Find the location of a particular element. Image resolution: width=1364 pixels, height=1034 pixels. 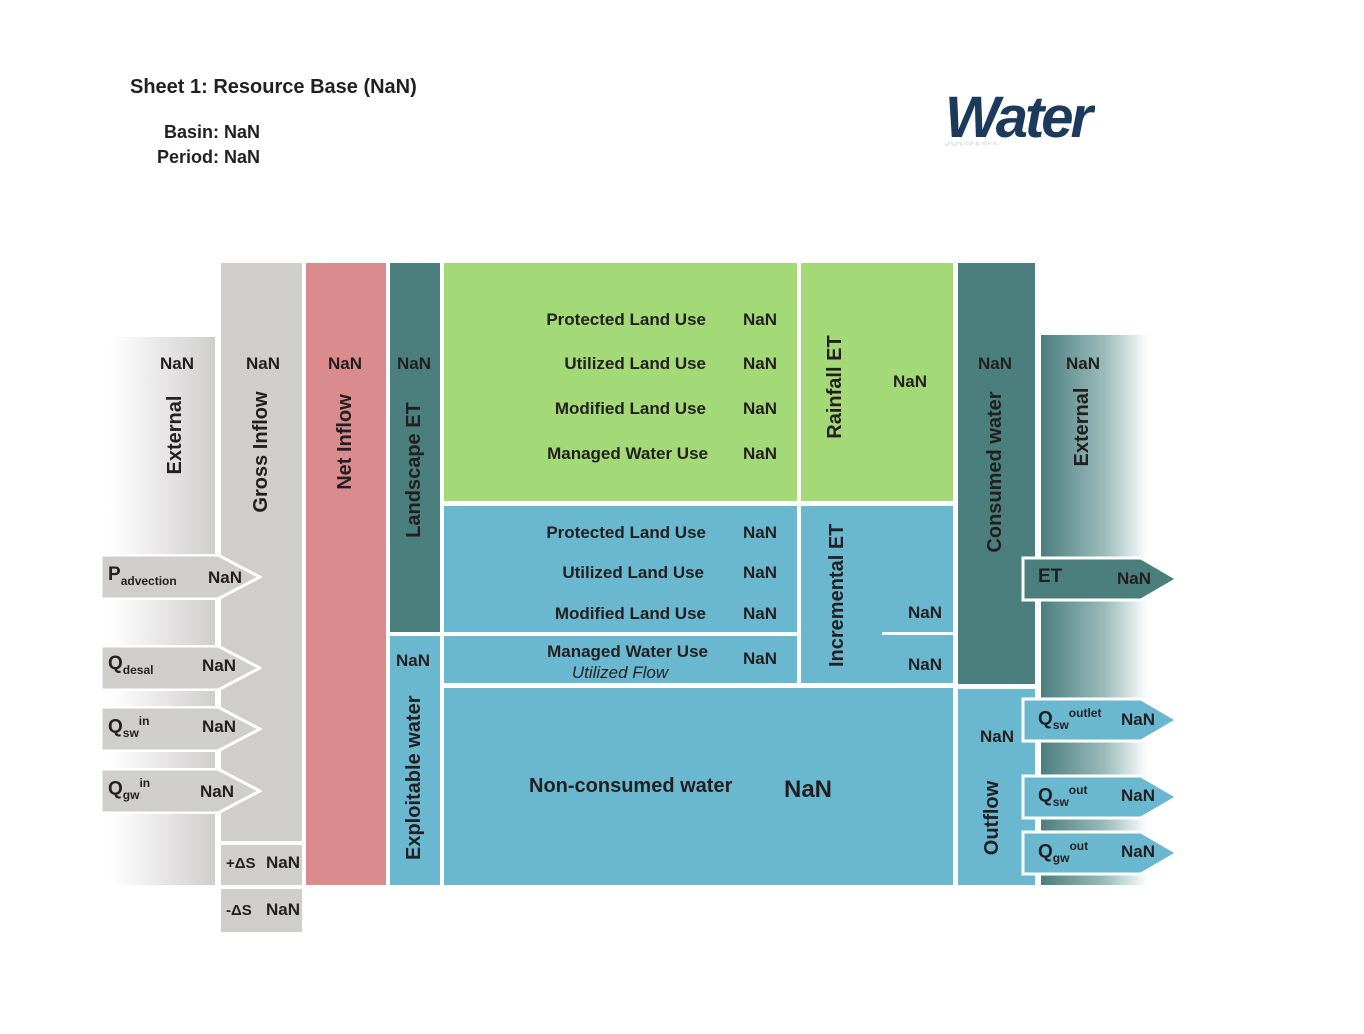

landscape-et-label: Landscape ET is located at coordinates (414, 470).